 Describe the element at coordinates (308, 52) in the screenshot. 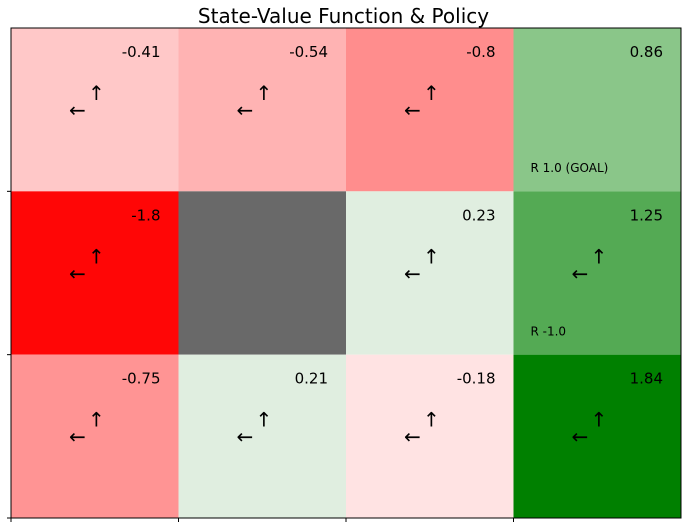

I see `cell-value: -0.54` at that location.